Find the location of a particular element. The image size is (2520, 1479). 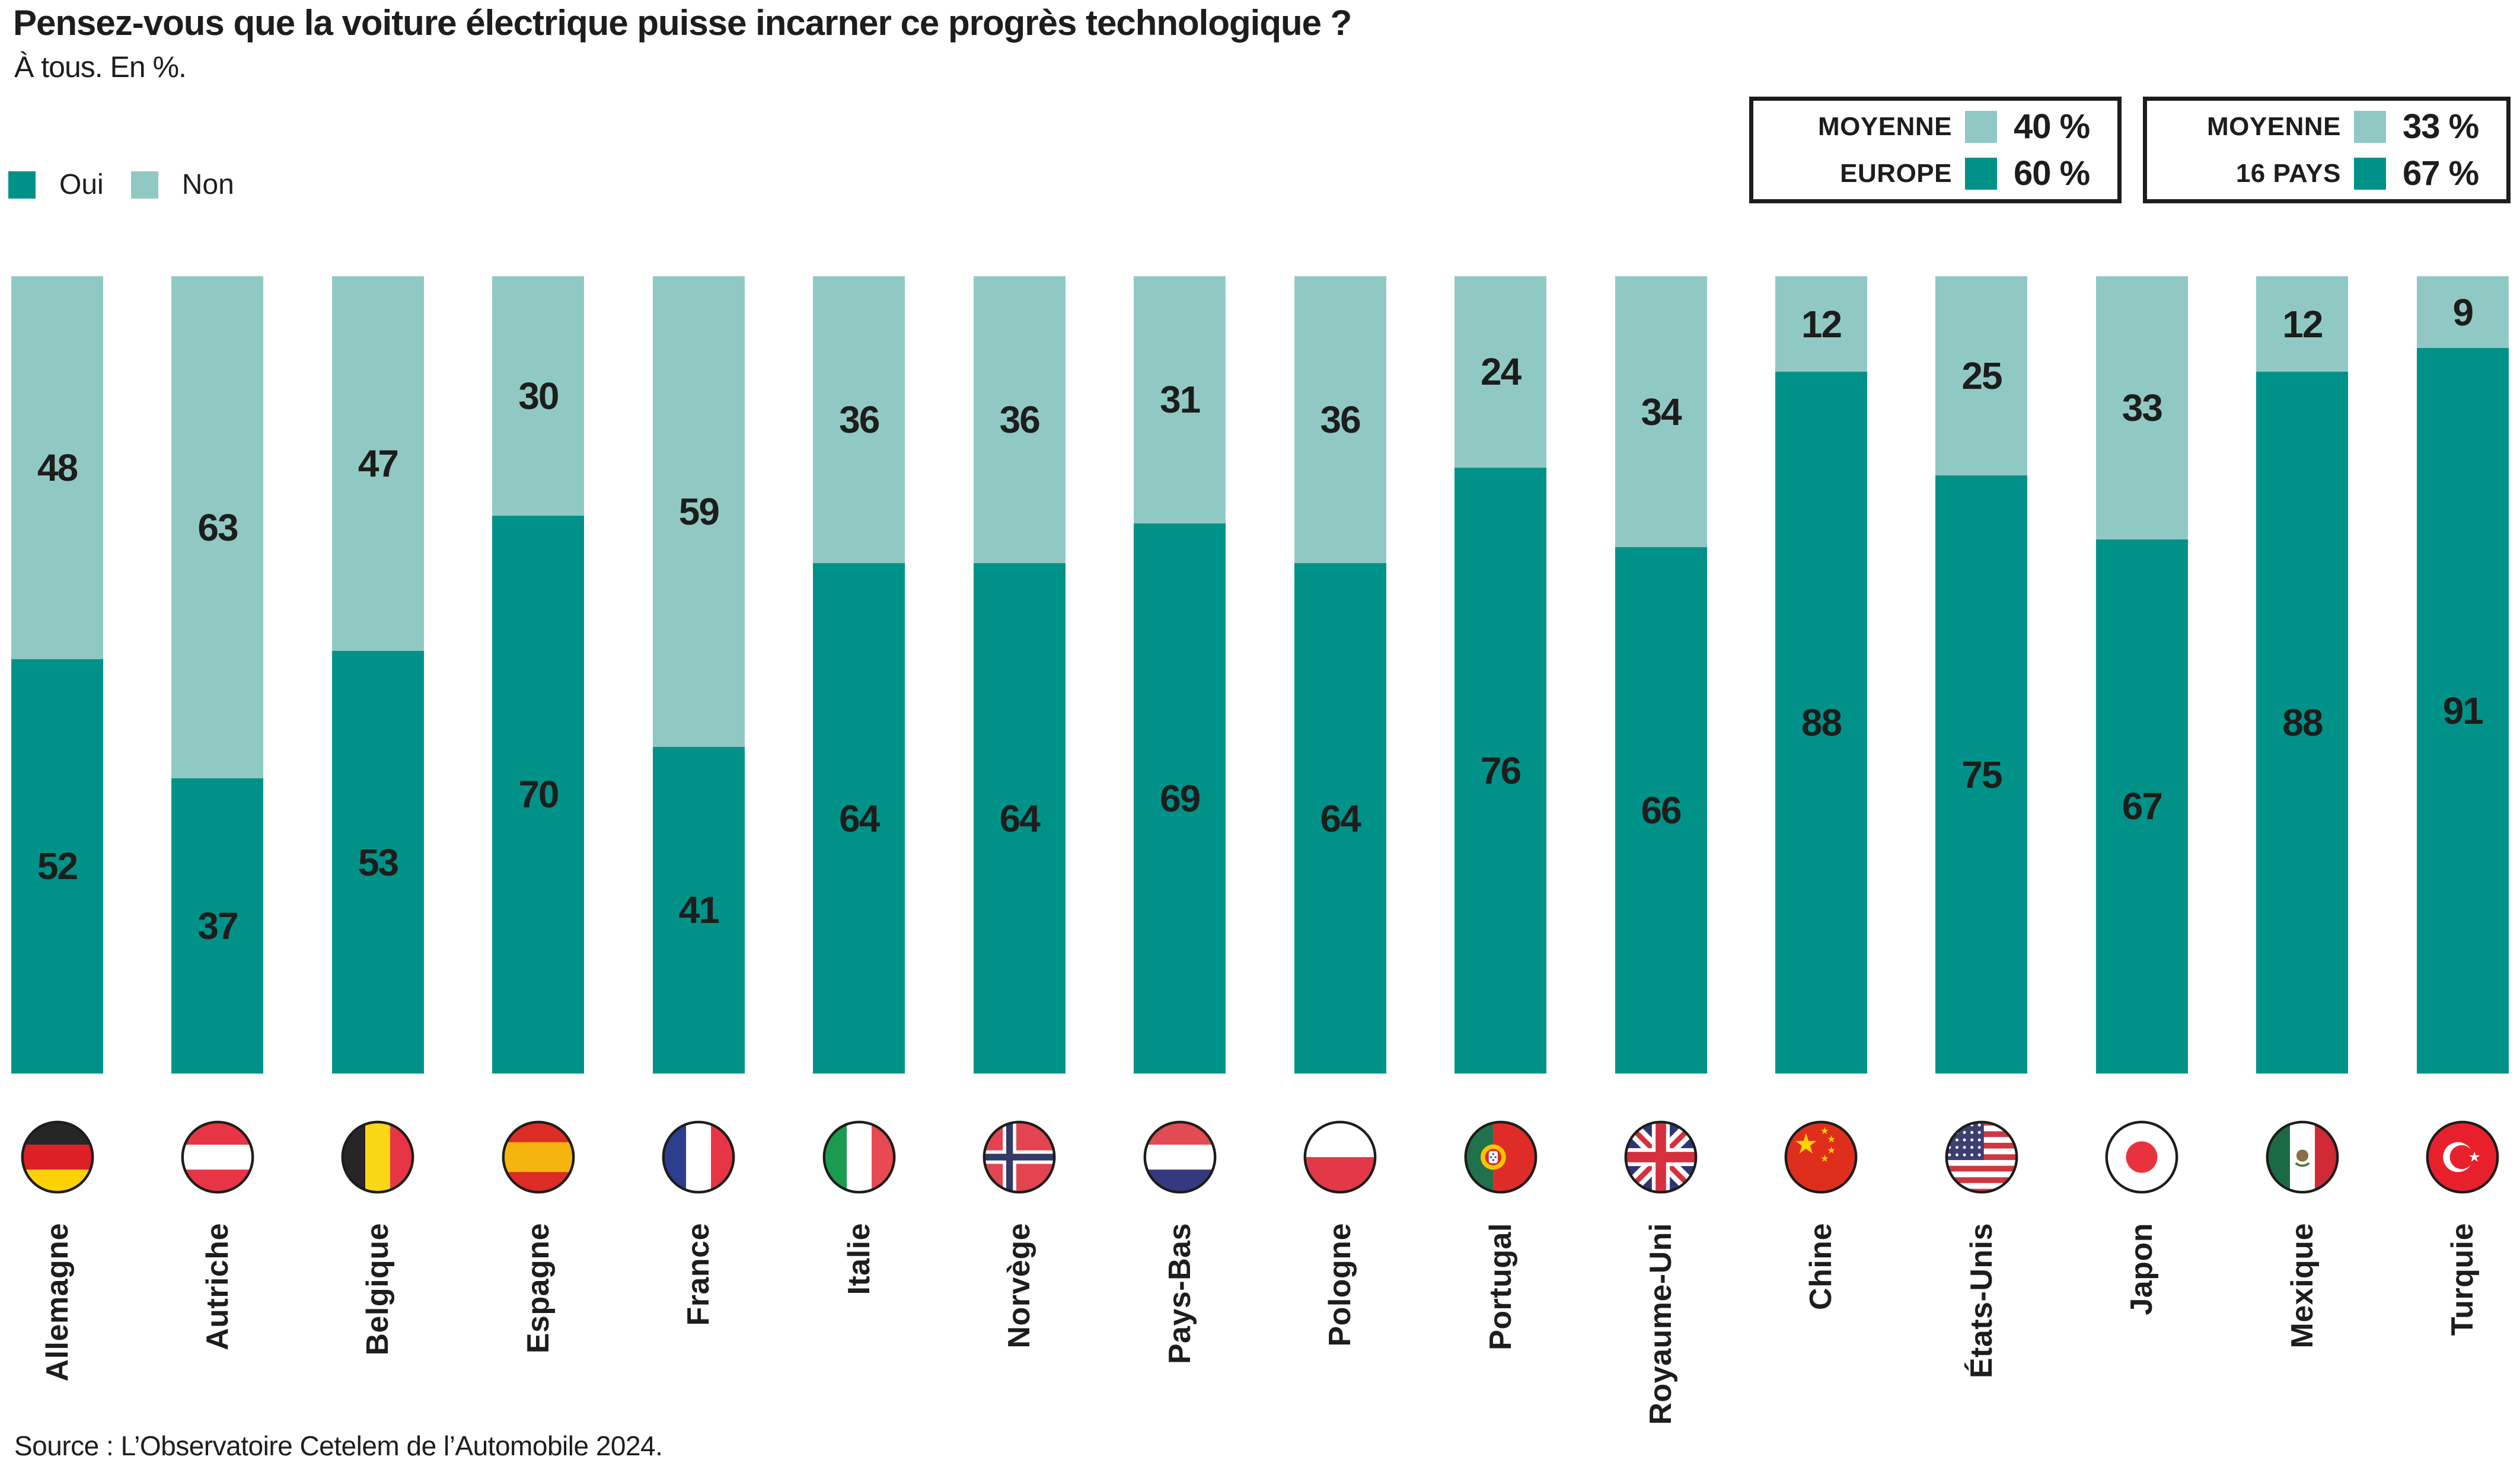

country-column: 36 64 Italie is located at coordinates (859, 877).